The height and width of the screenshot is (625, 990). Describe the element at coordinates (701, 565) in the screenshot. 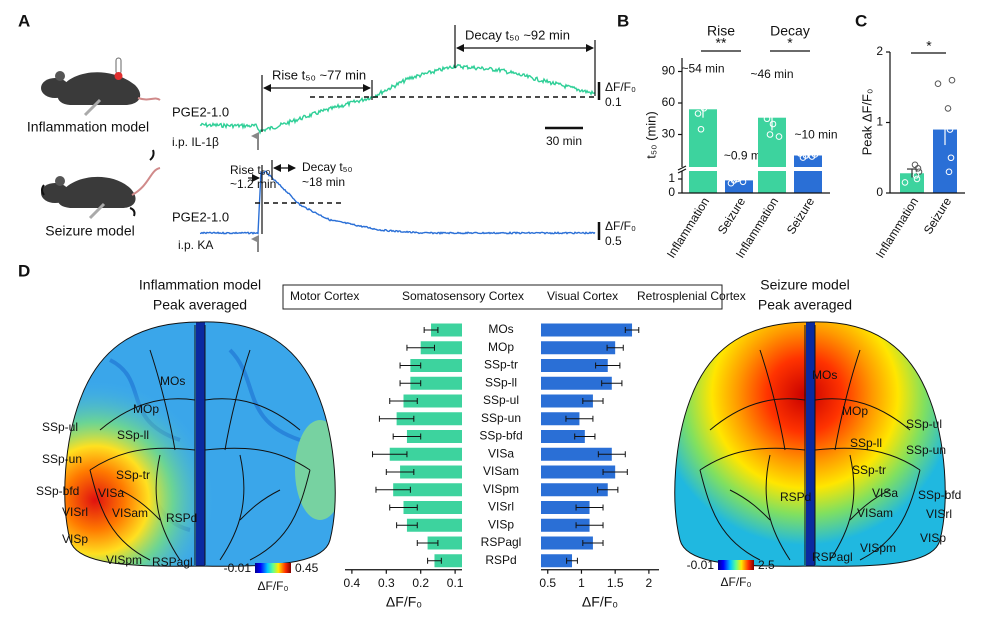

I see `colorbar-min: -0.01` at that location.